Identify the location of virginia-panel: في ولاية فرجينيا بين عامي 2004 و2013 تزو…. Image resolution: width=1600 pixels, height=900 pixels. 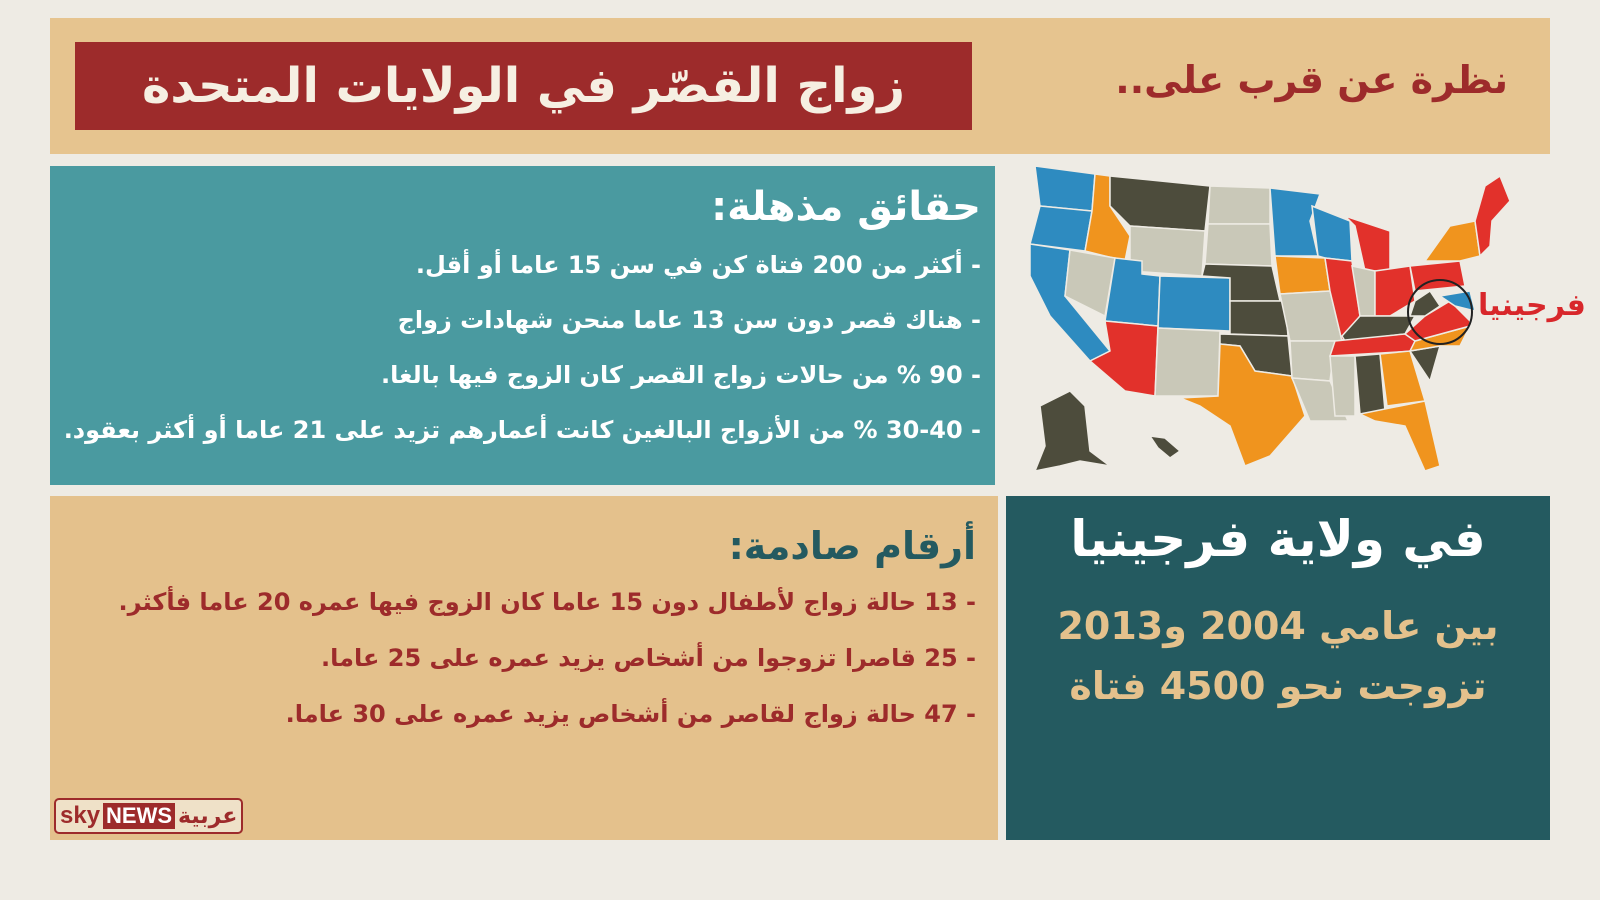
(1278, 668).